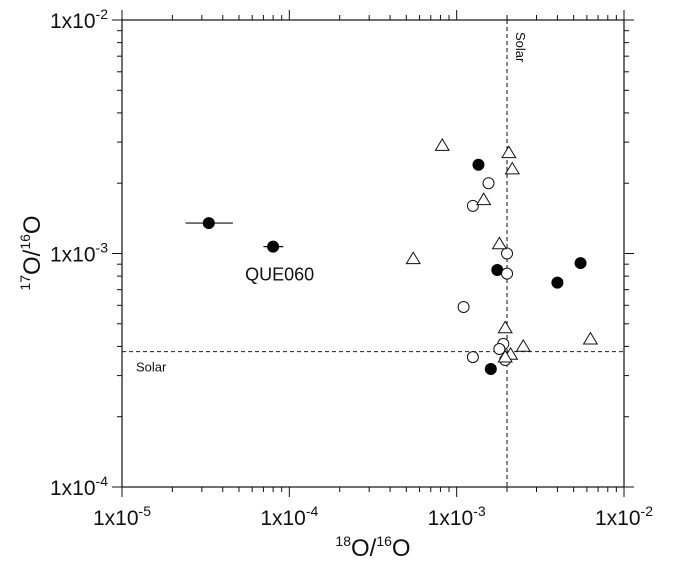 The image size is (675, 565). What do you see at coordinates (122, 516) in the screenshot?
I see `x-tick-label: 1x10⁻⁵` at bounding box center [122, 516].